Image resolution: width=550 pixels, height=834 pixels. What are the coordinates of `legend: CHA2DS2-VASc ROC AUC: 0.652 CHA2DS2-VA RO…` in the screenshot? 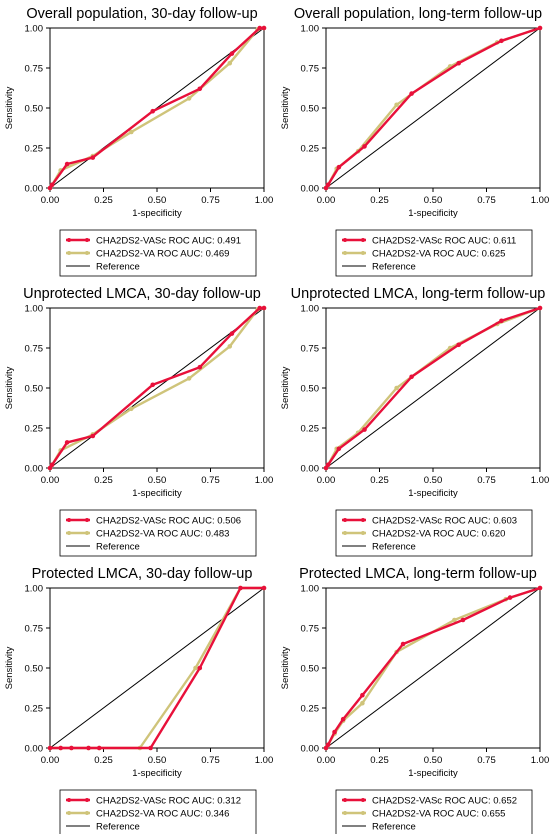 It's located at (434, 811).